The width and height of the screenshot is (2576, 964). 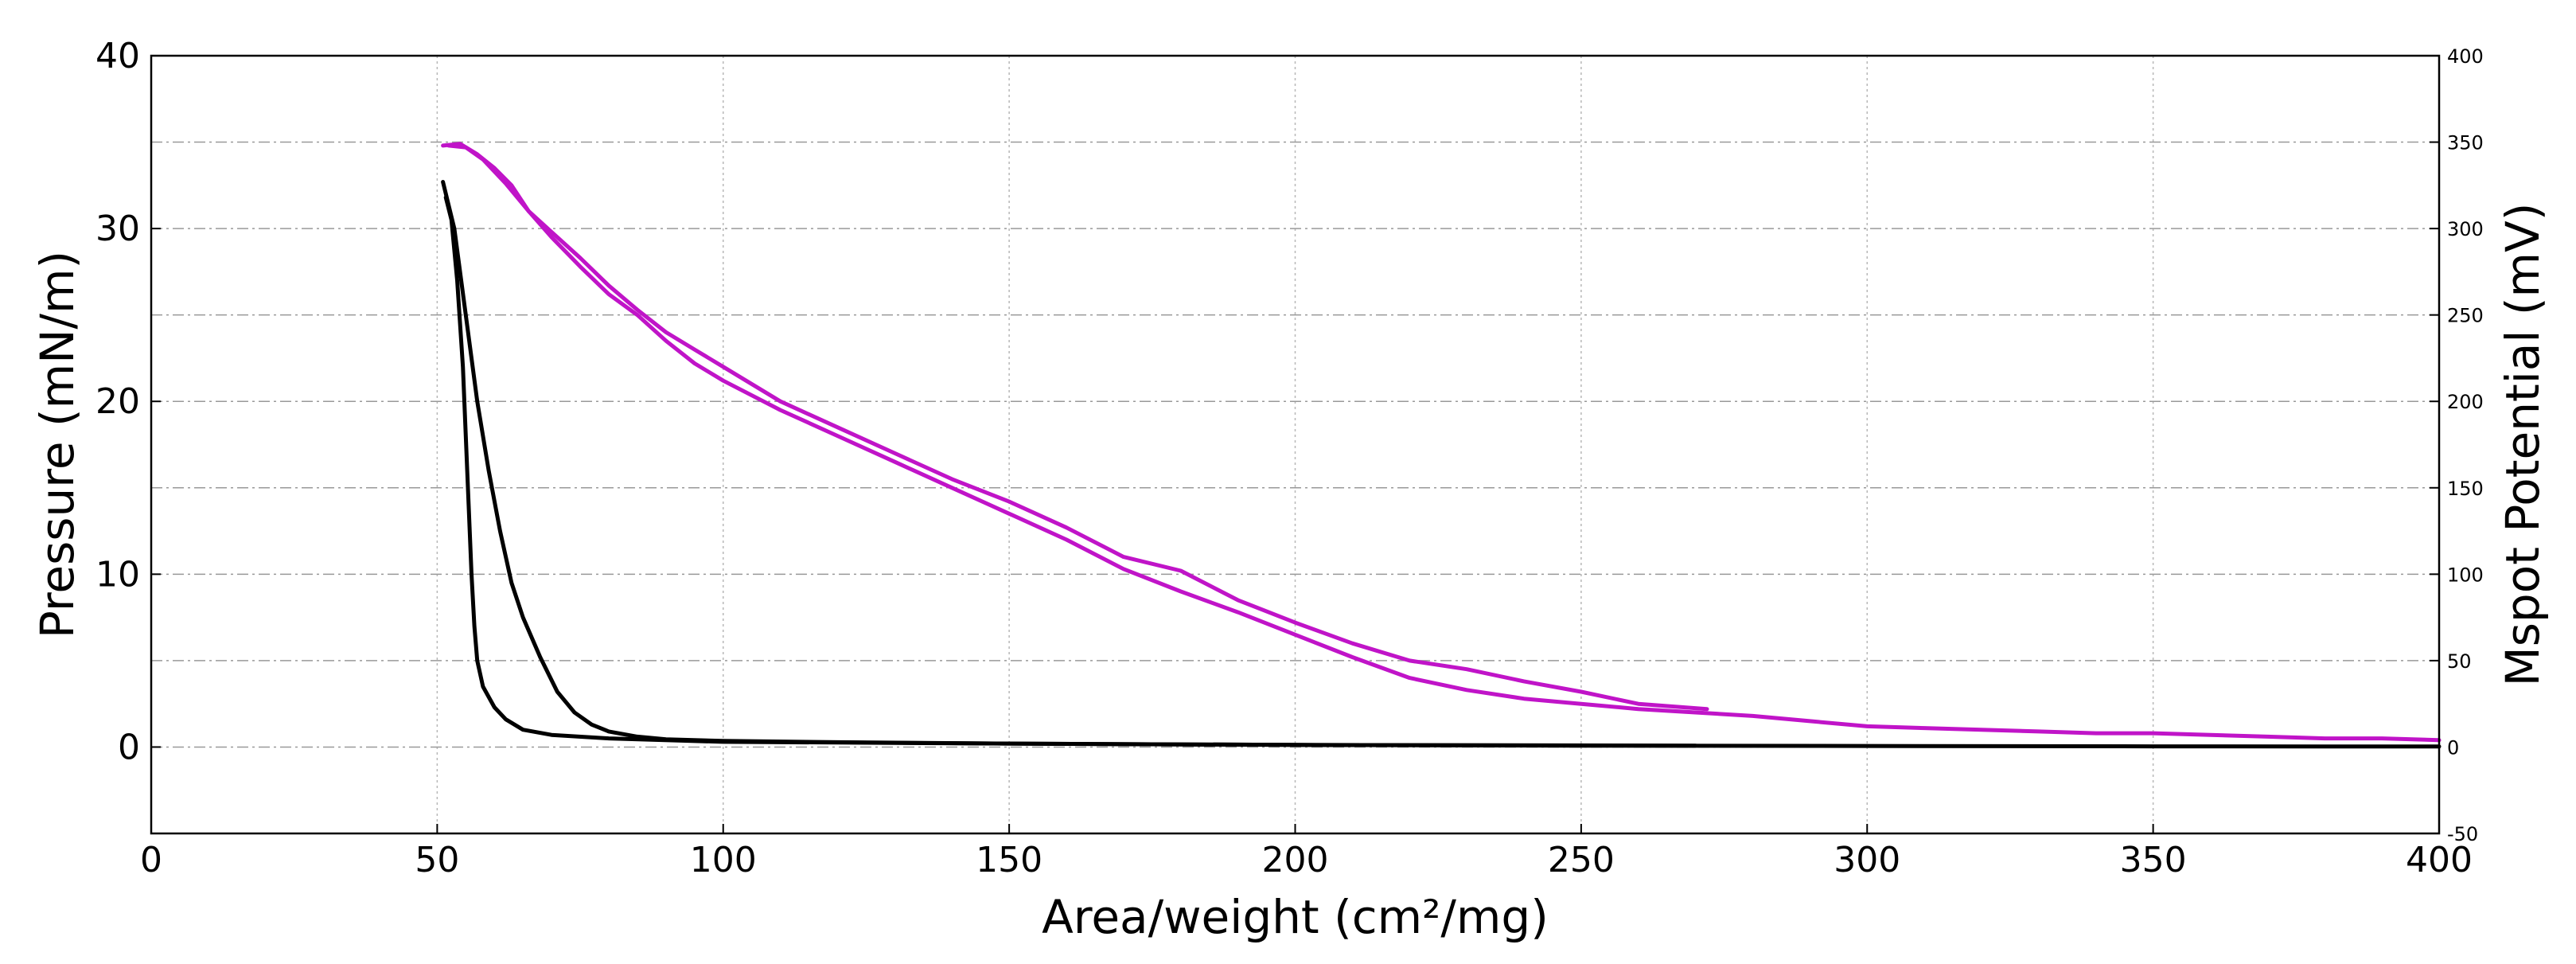 I want to click on x-tick-label: 0, so click(x=151, y=860).